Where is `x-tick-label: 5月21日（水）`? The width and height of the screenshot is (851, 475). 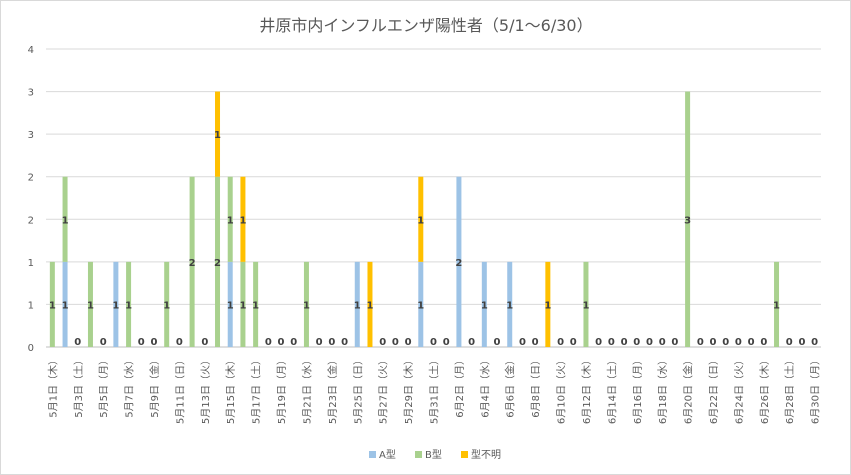
x-tick-label: 5月21日（水） is located at coordinates (307, 389).